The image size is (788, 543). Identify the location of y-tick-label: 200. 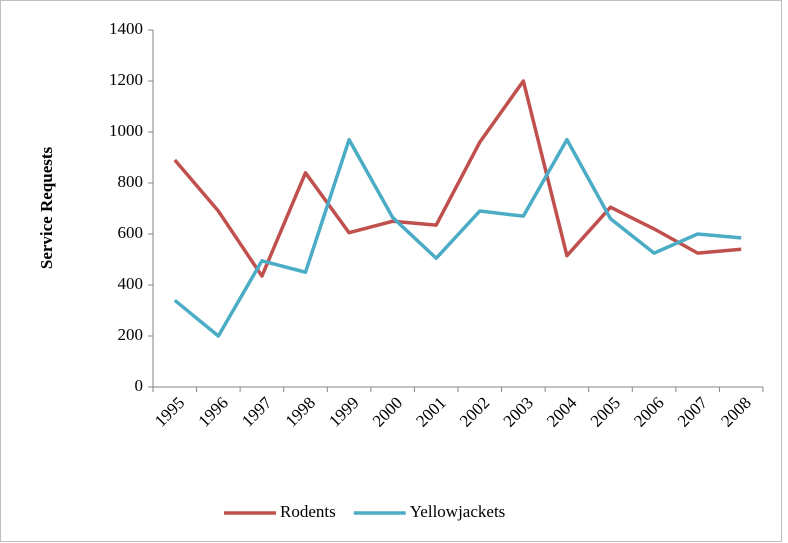
(131, 334).